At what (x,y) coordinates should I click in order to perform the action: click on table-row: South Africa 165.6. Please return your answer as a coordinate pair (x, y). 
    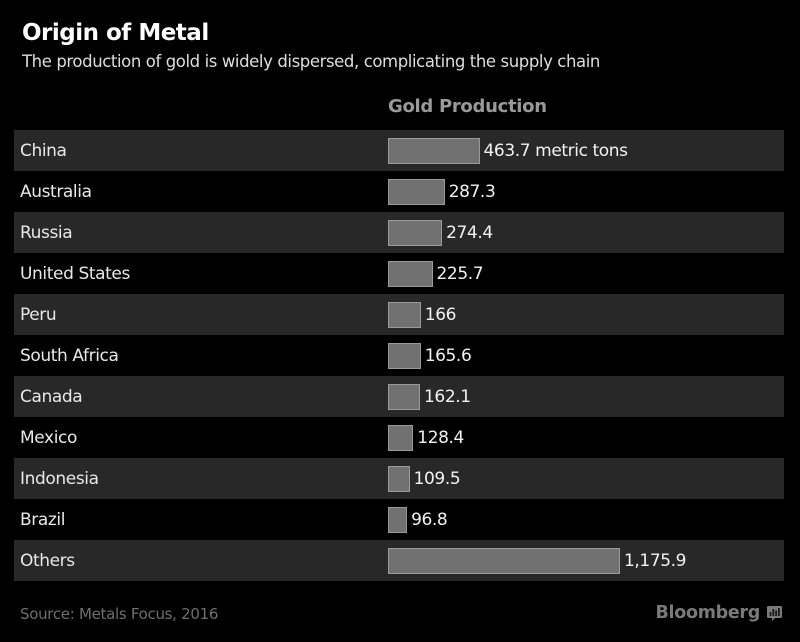
    Looking at the image, I should click on (399, 355).